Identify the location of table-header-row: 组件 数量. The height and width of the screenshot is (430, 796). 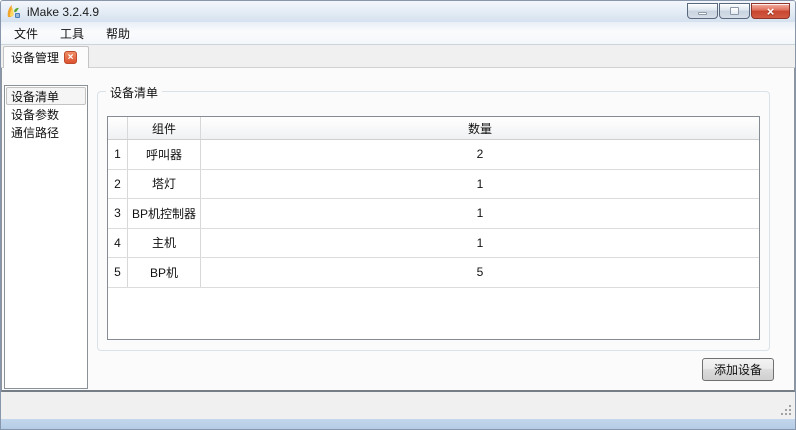
(433, 128).